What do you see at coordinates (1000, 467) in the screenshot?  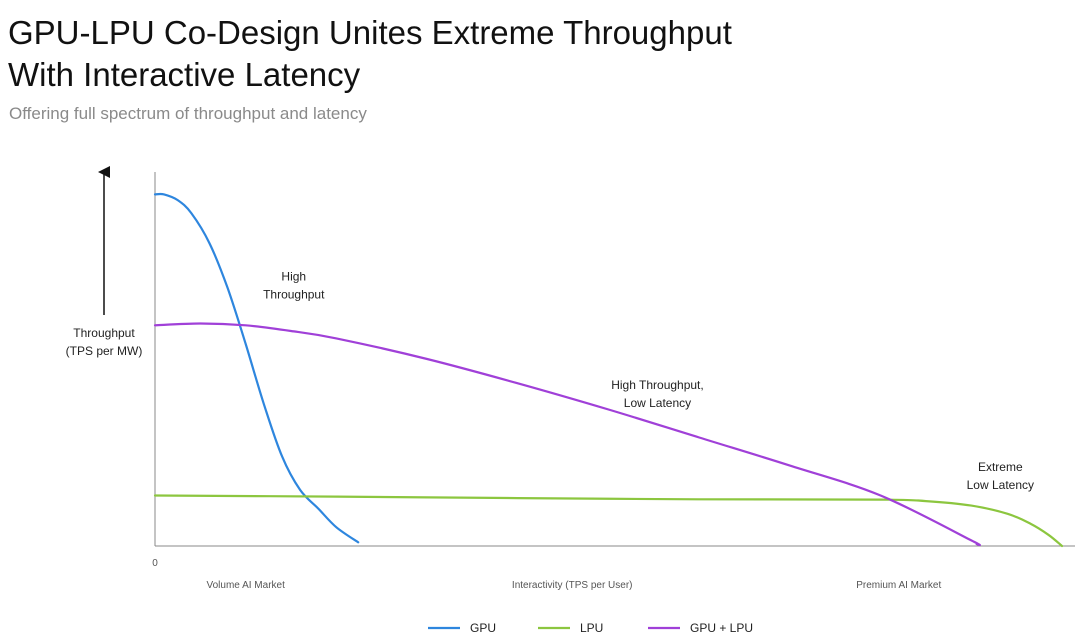 I see `annotation-3-line-1: Extreme` at bounding box center [1000, 467].